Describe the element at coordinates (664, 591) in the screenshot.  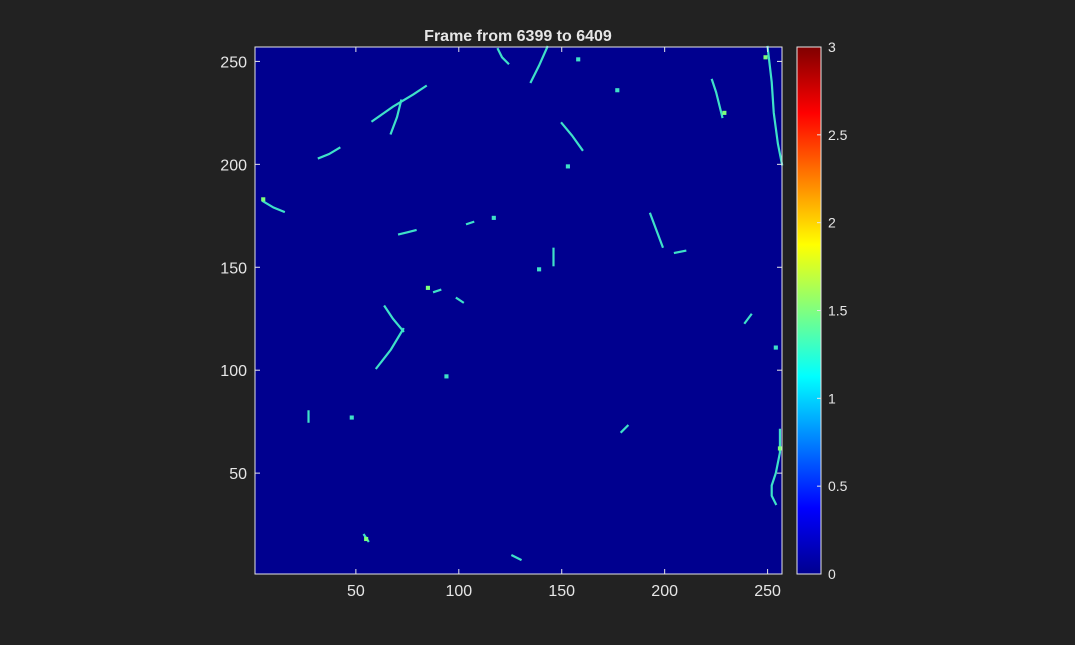
I see `x-tick-label: 200` at that location.